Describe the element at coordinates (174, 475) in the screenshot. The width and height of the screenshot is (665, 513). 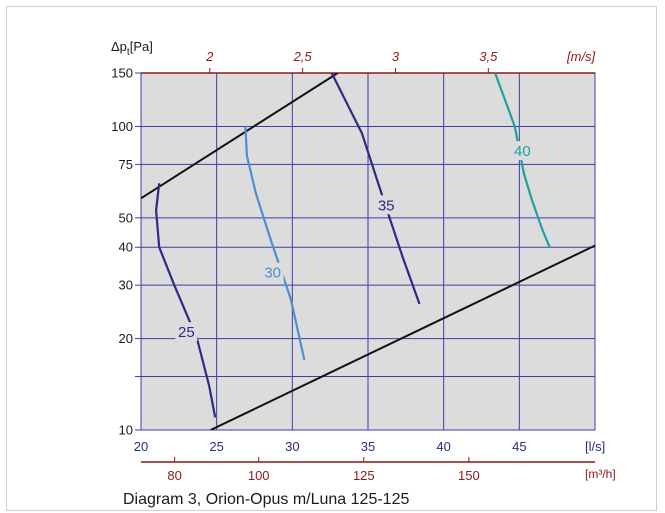
I see `secondary-tick-label: 80` at that location.